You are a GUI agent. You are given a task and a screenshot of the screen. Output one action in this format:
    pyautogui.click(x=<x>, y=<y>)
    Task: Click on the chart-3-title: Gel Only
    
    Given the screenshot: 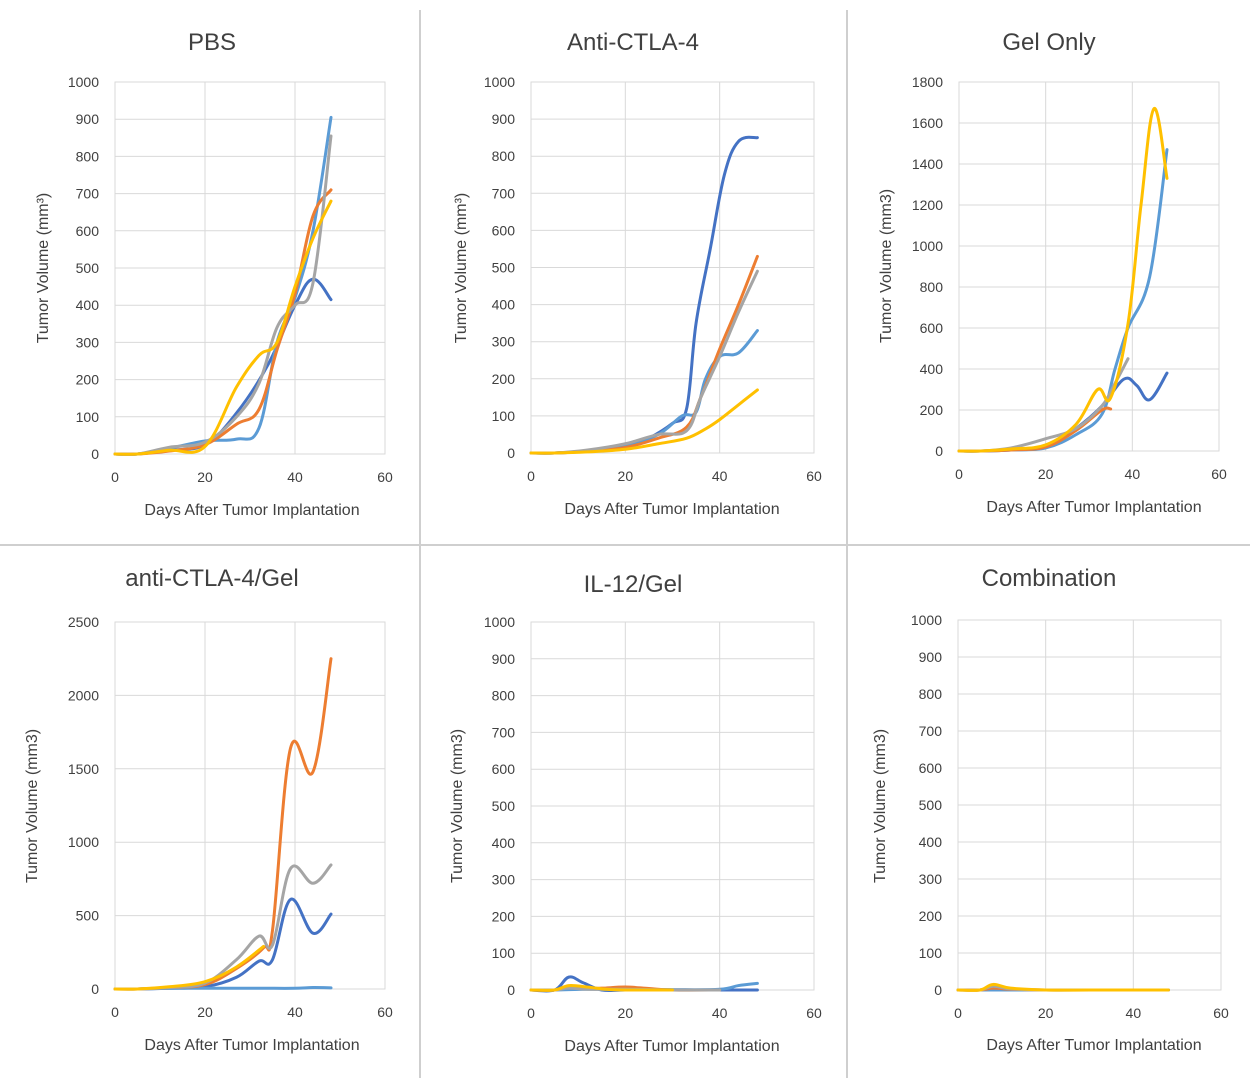 What is the action you would take?
    pyautogui.click(x=1048, y=42)
    